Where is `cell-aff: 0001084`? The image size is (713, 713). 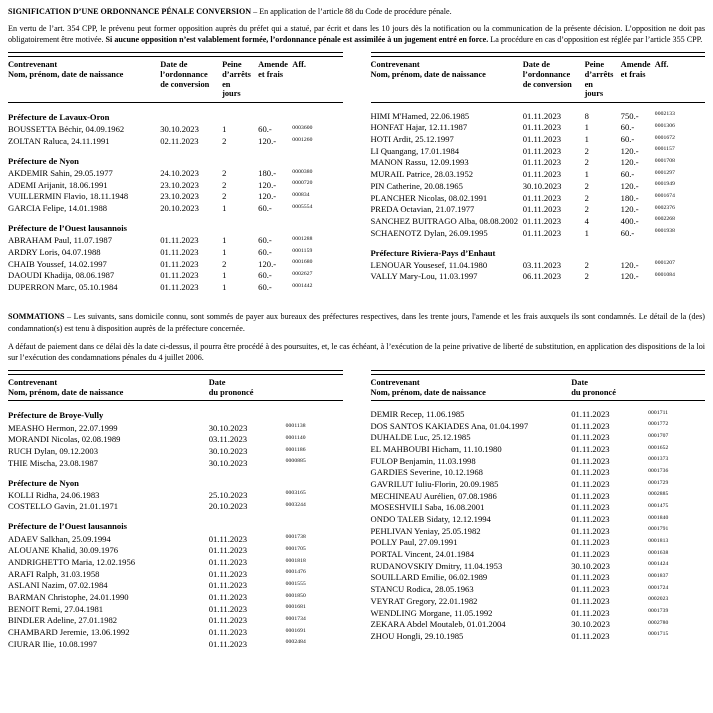
cell-aff: 0001084 is located at coordinates (665, 274).